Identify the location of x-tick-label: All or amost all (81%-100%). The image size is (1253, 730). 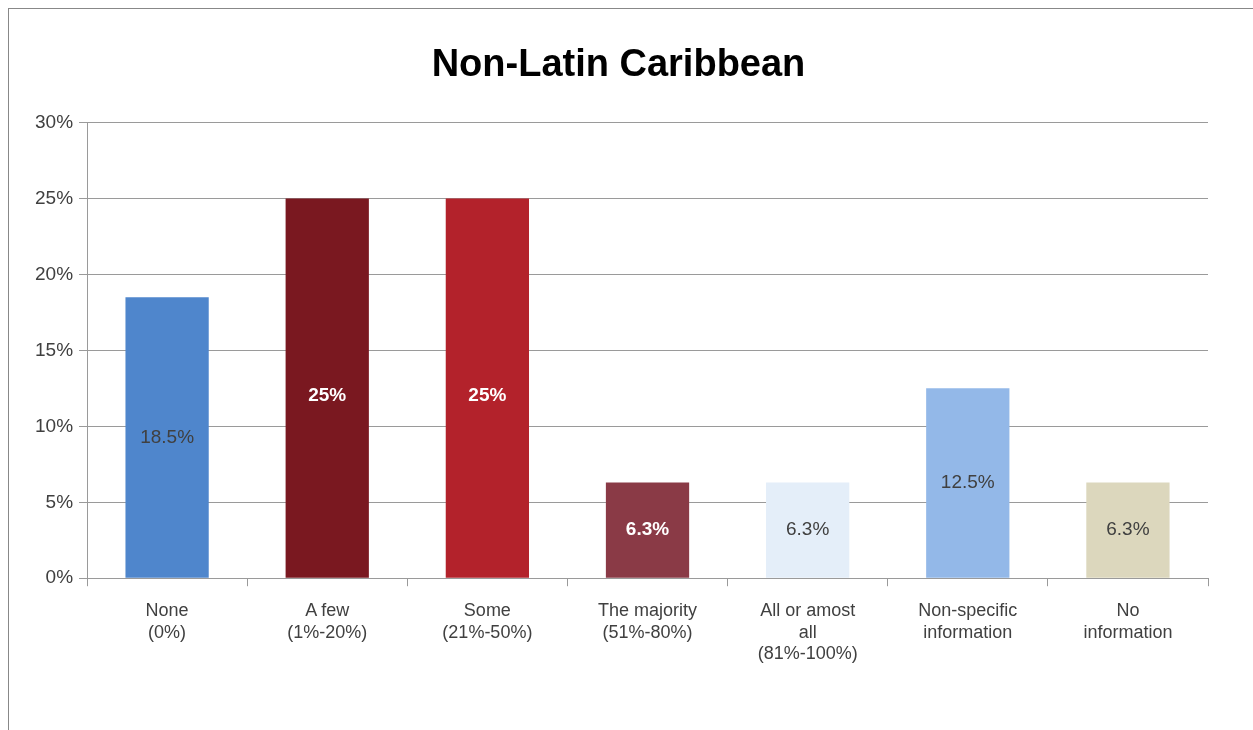
(807, 631).